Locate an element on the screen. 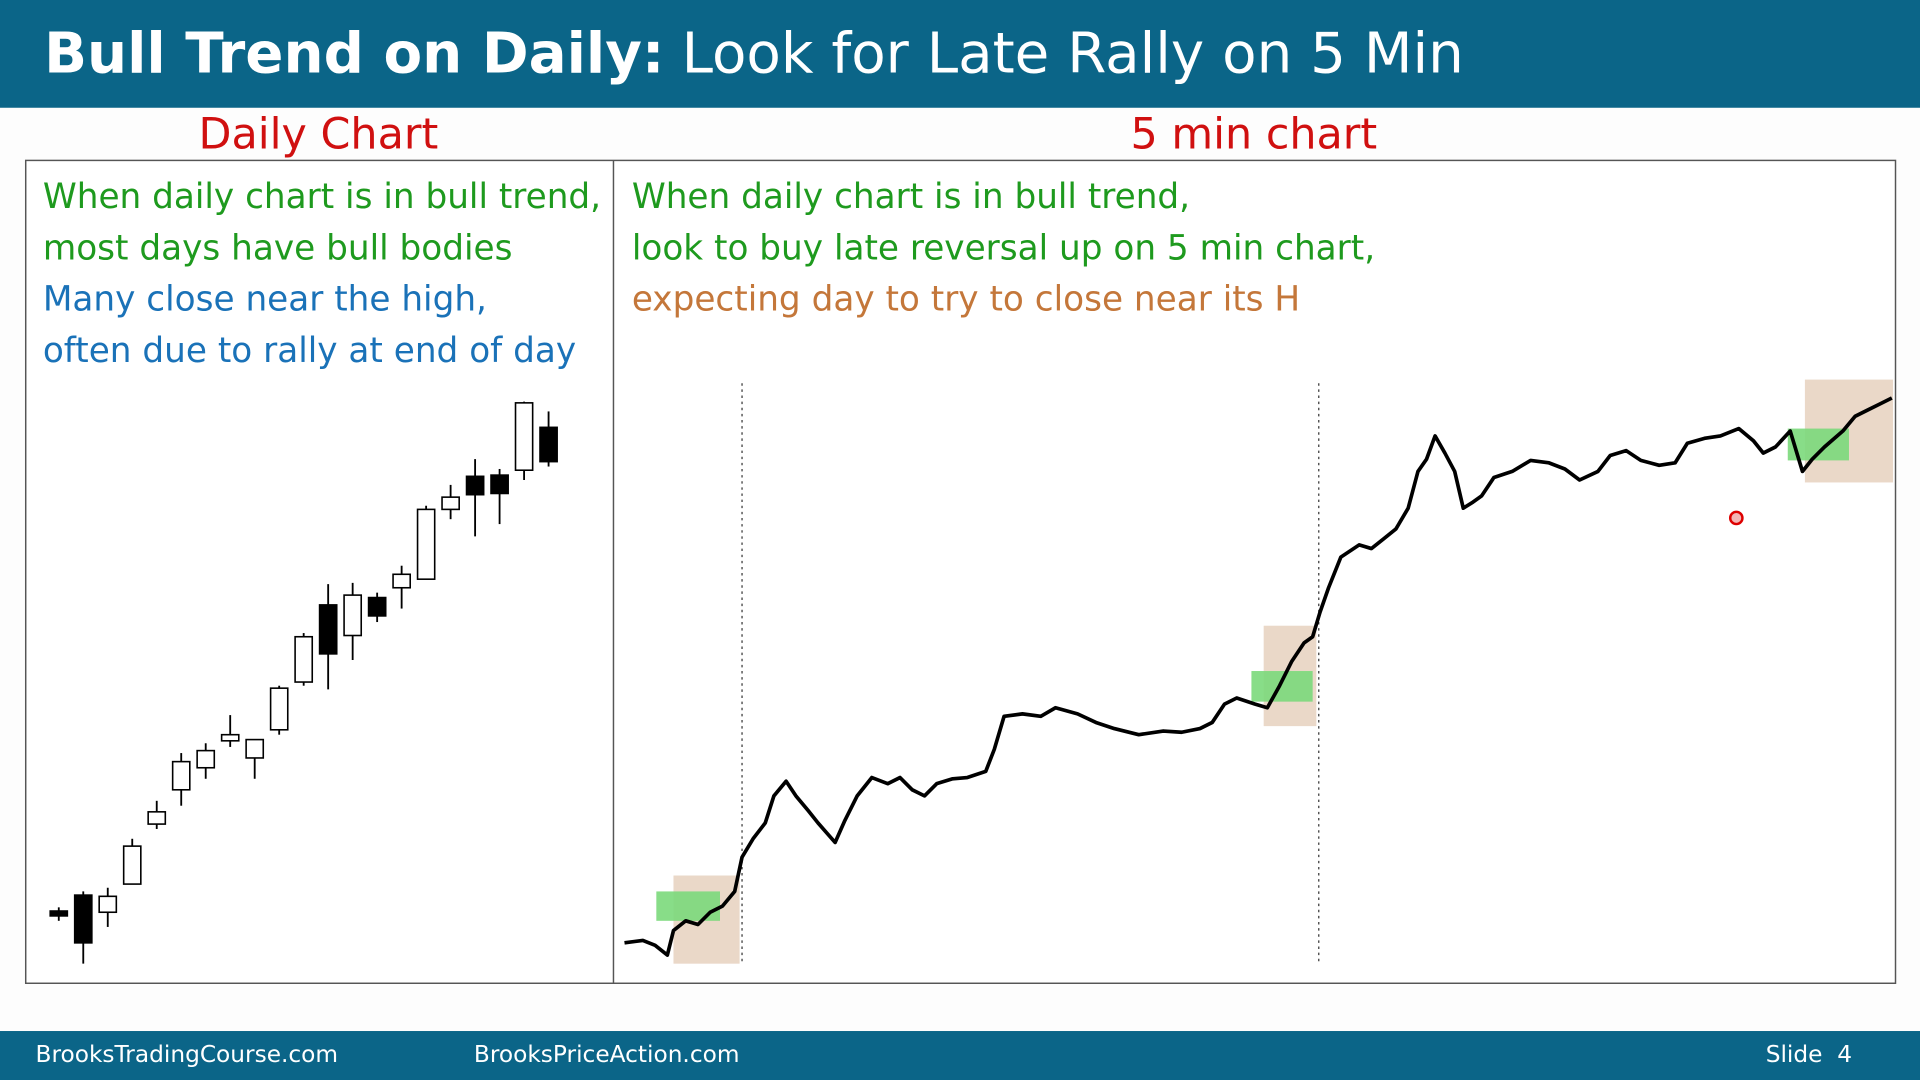  slide-number: Slide 4 is located at coordinates (1809, 1054).